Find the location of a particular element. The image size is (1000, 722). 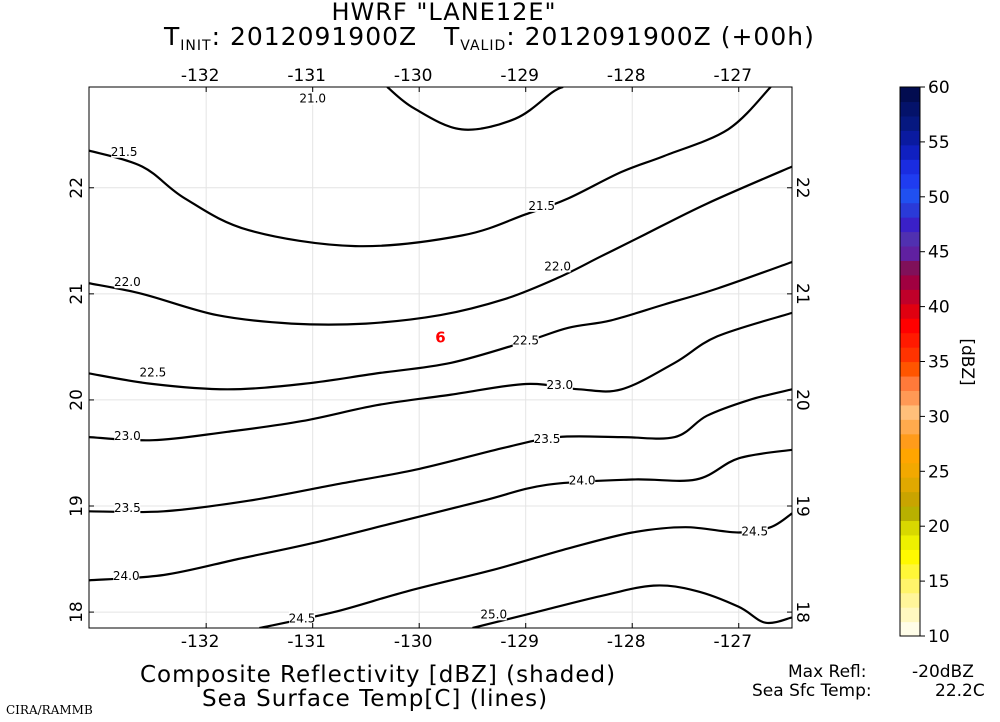

y-tick-label-right: 22 is located at coordinates (802, 188).